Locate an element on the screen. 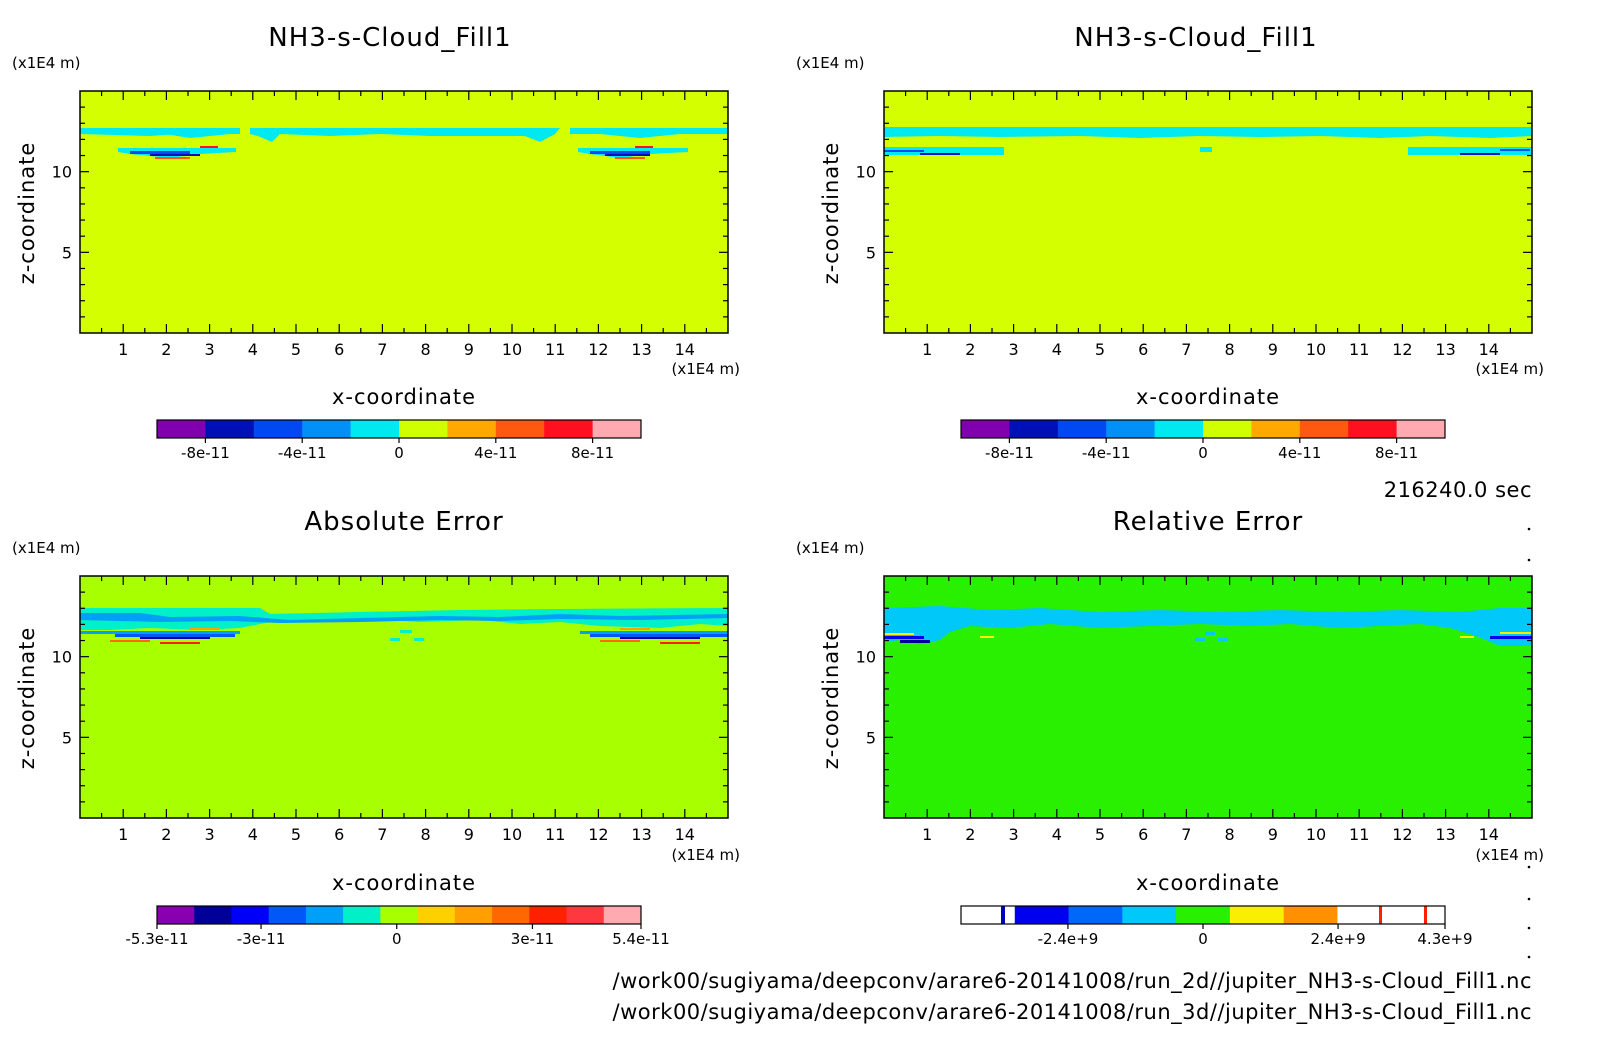 Image resolution: width=1604 pixels, height=1058 pixels. panel-title: NH3-s-Cloud_Fill1 is located at coordinates (1195, 38).